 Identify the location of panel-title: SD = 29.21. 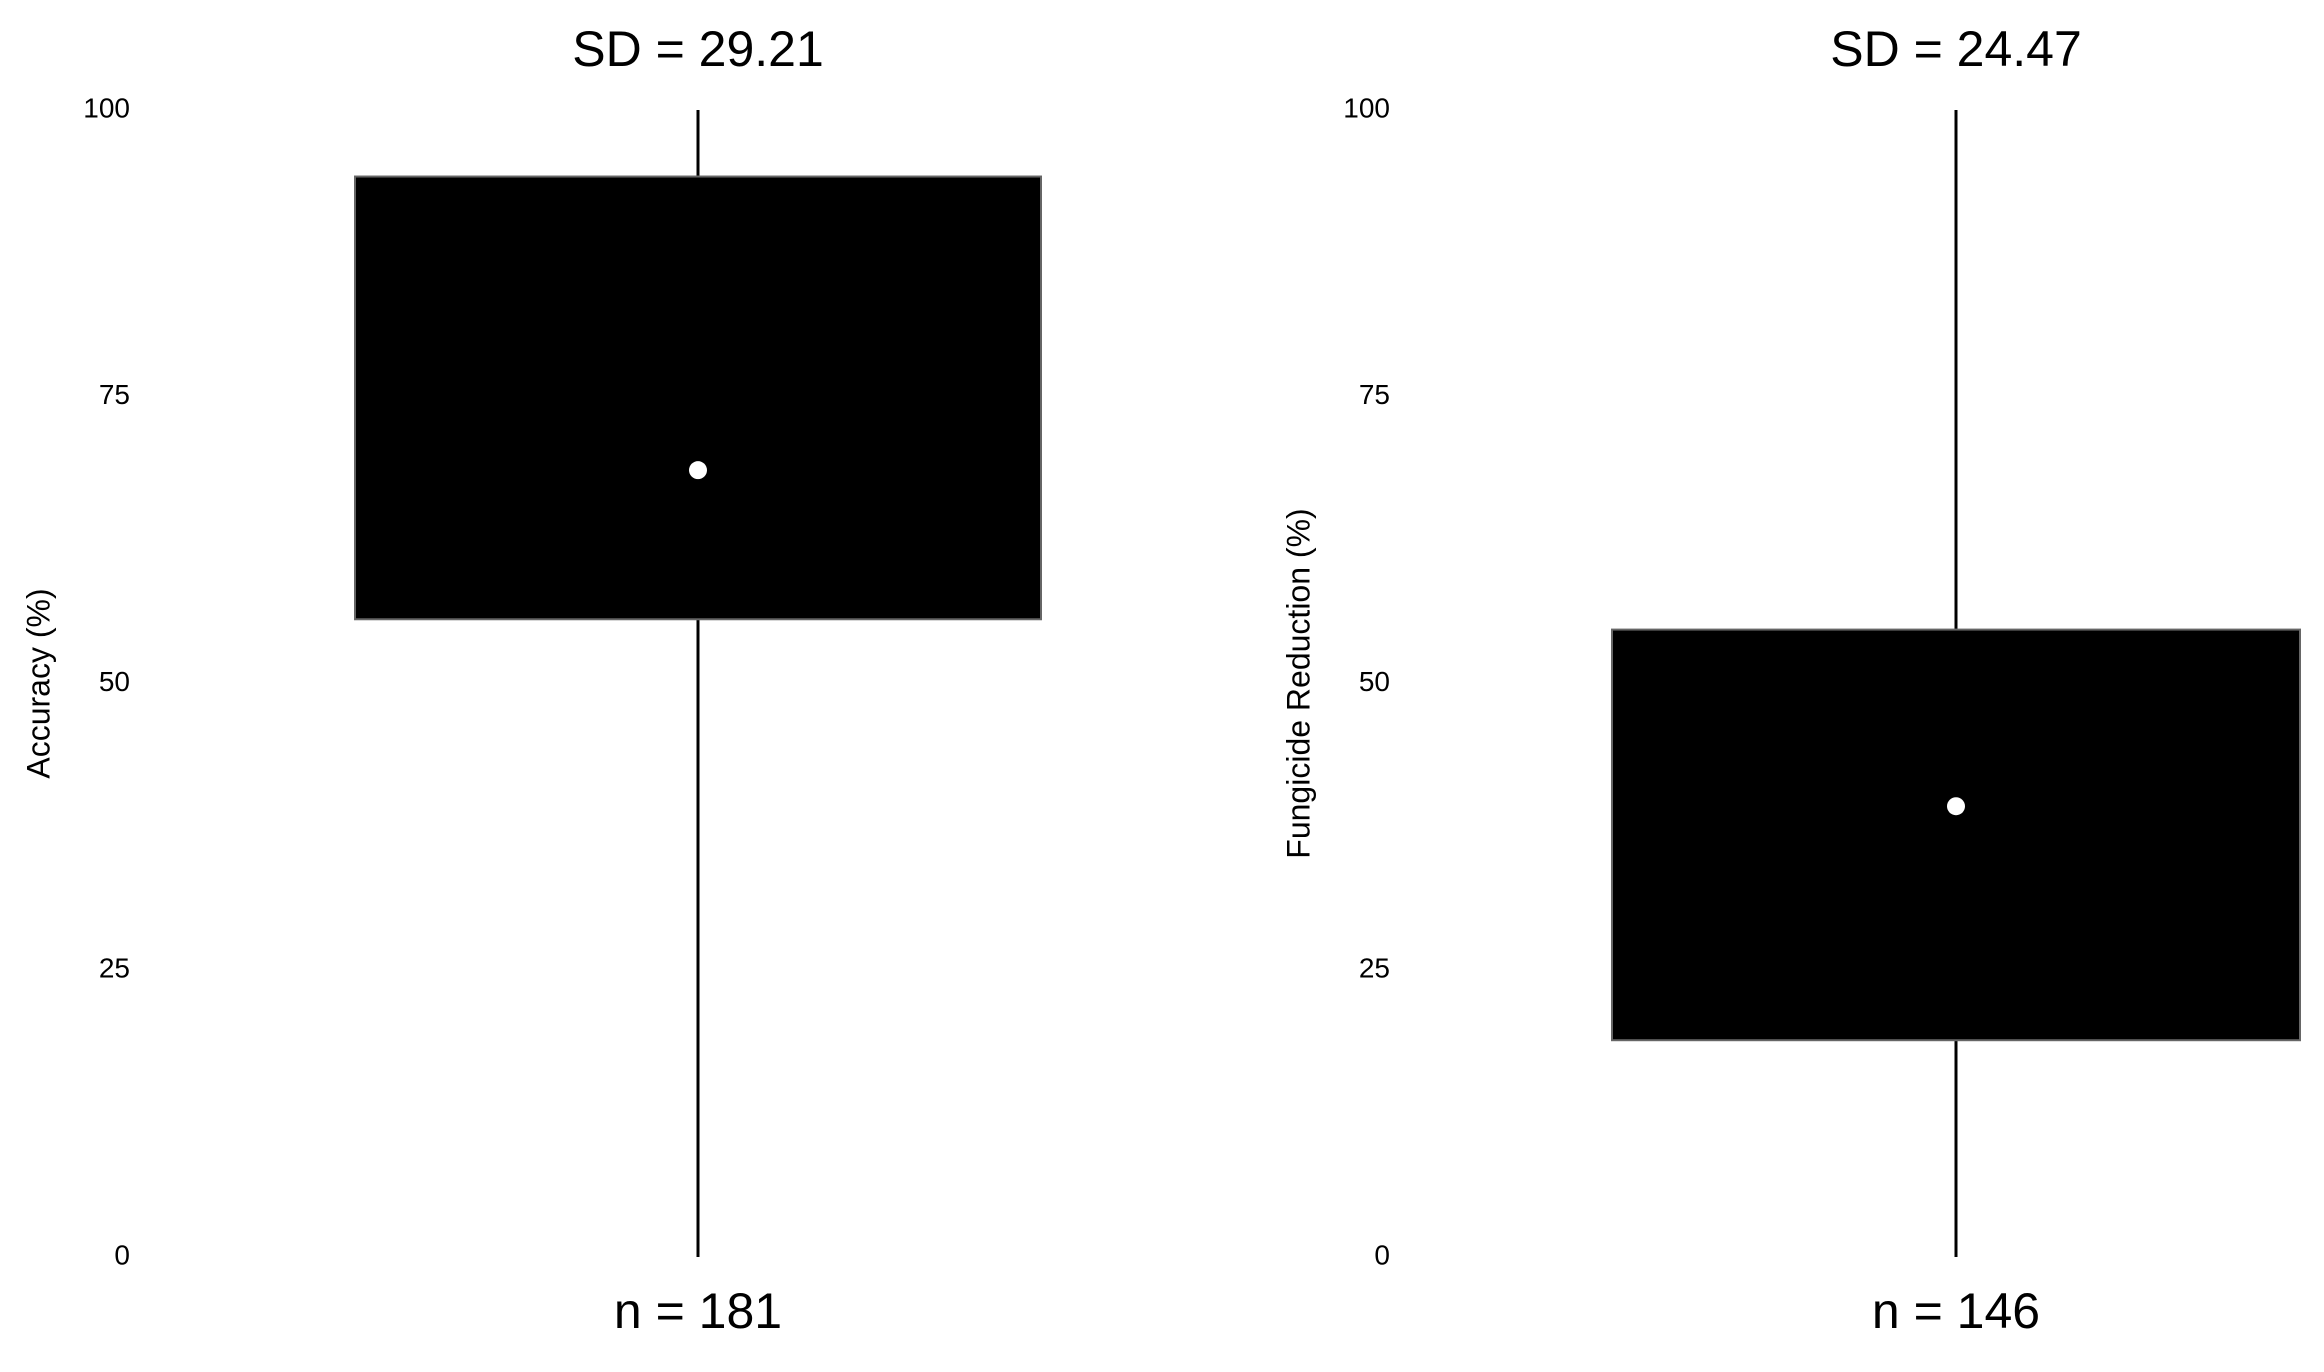
(698, 49).